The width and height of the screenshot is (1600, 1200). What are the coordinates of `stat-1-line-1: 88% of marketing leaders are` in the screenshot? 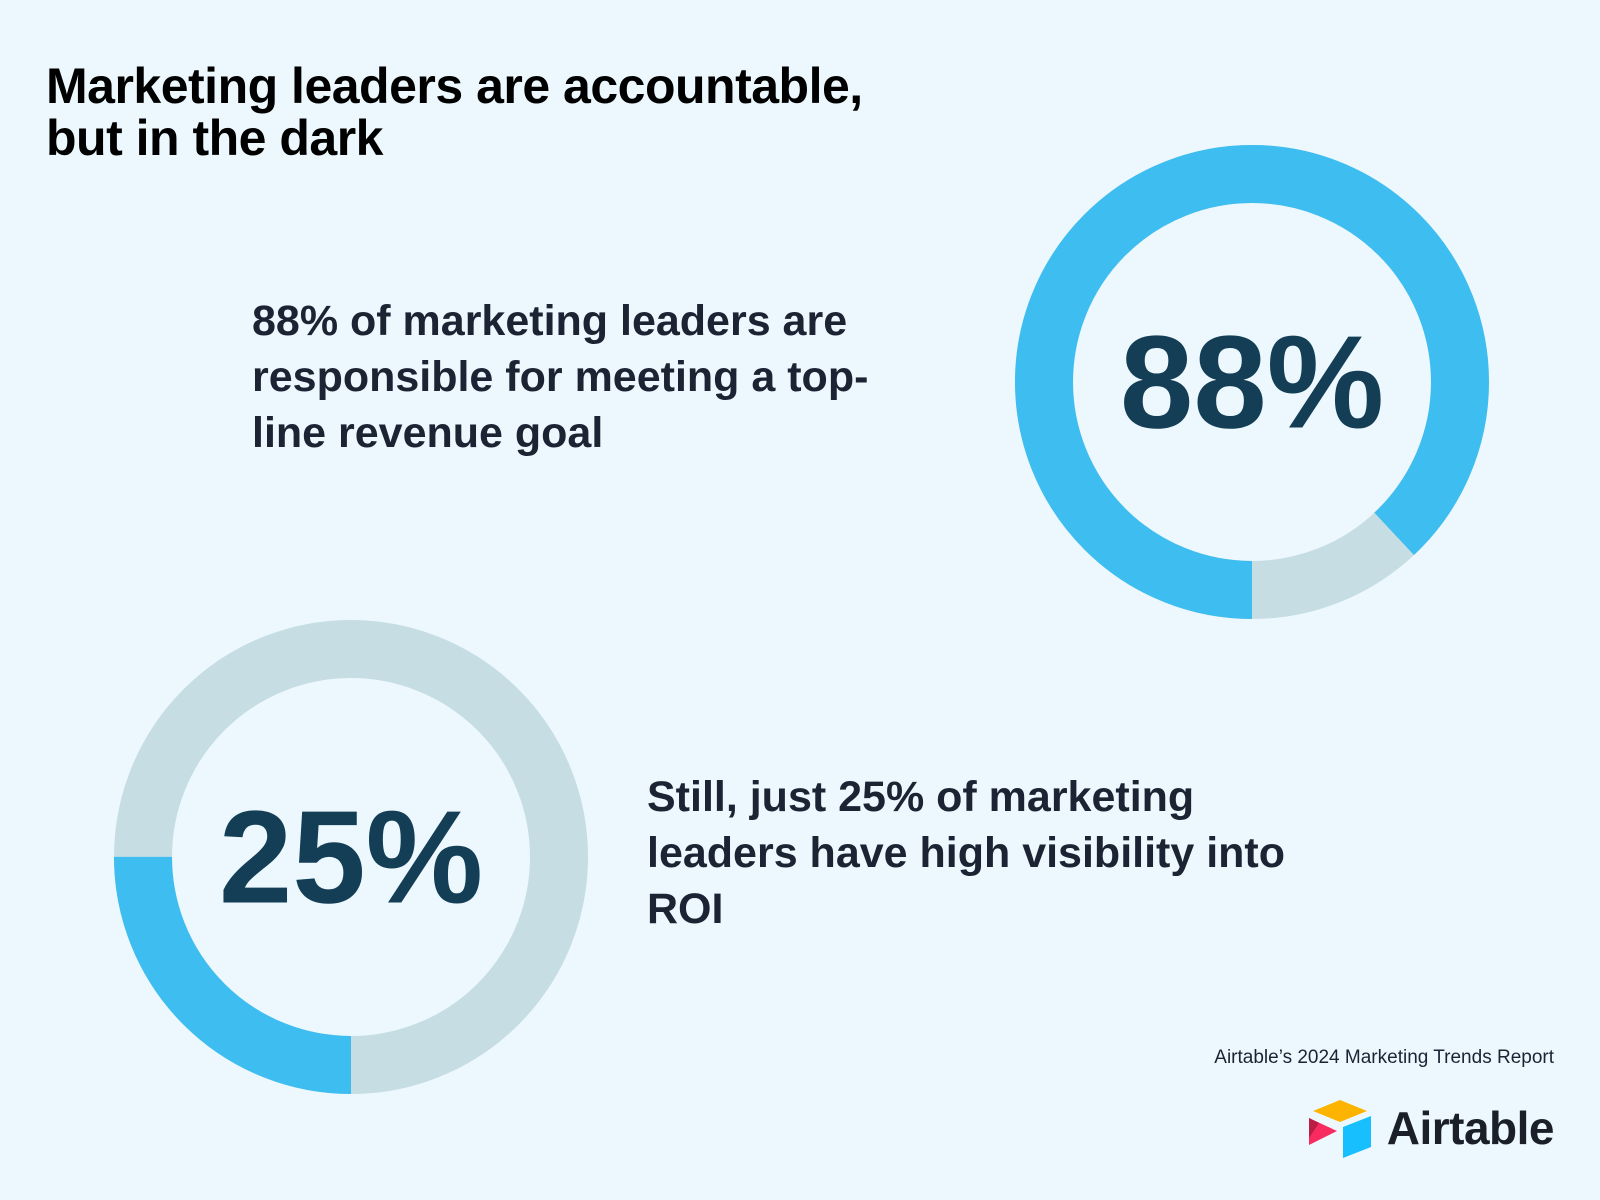 It's located at (550, 321).